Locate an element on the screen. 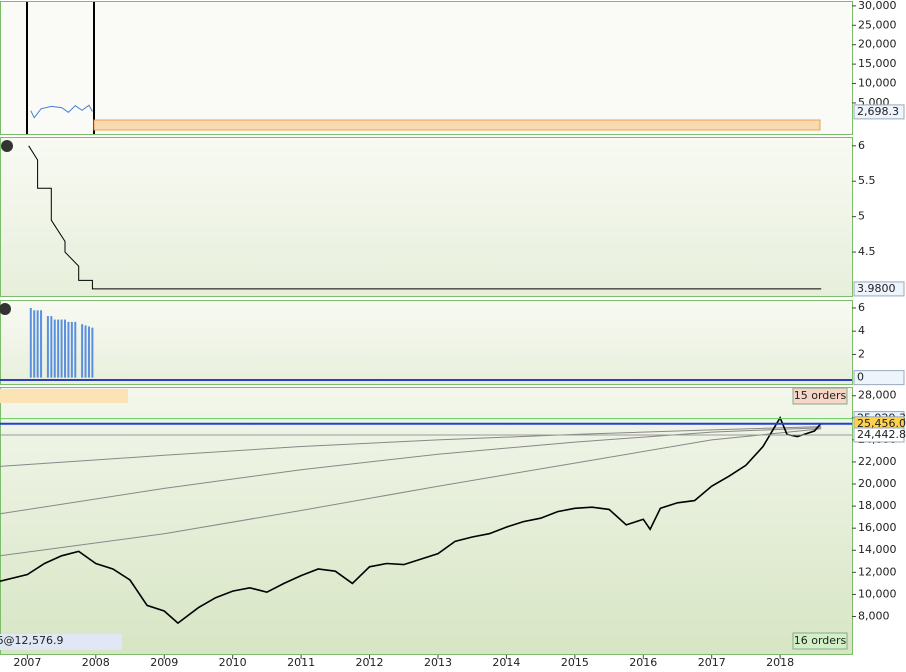 The width and height of the screenshot is (906, 672). y-tick-label: 22,000 is located at coordinates (877, 461).